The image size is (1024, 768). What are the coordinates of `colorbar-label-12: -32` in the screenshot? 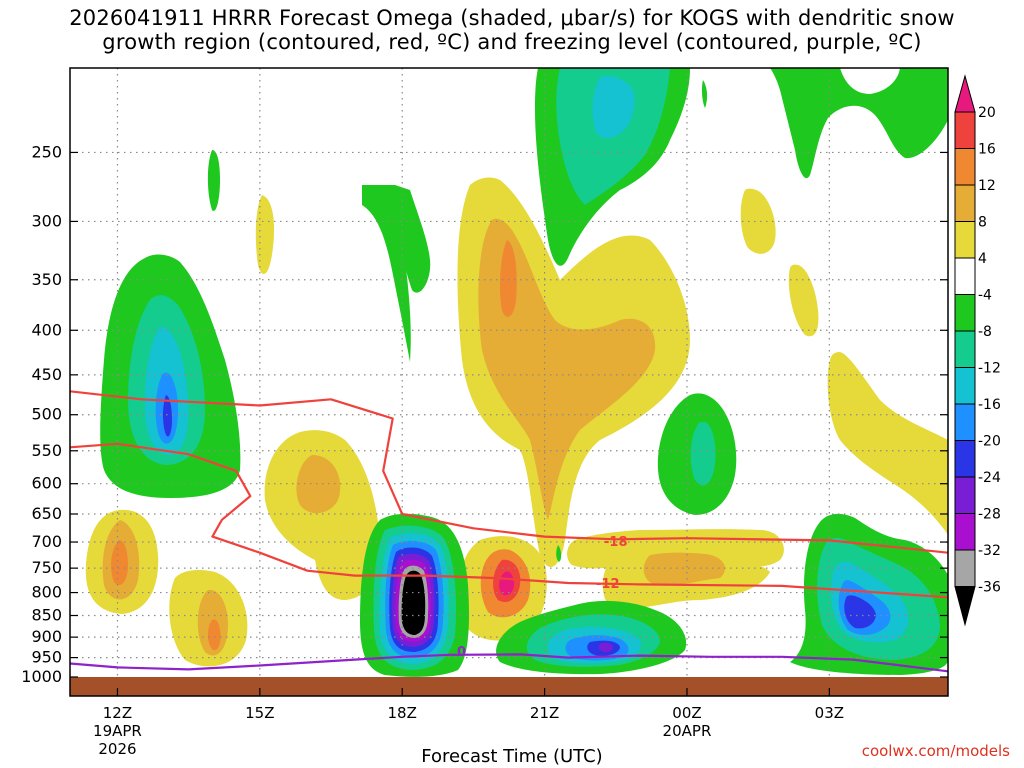 It's located at (989, 551).